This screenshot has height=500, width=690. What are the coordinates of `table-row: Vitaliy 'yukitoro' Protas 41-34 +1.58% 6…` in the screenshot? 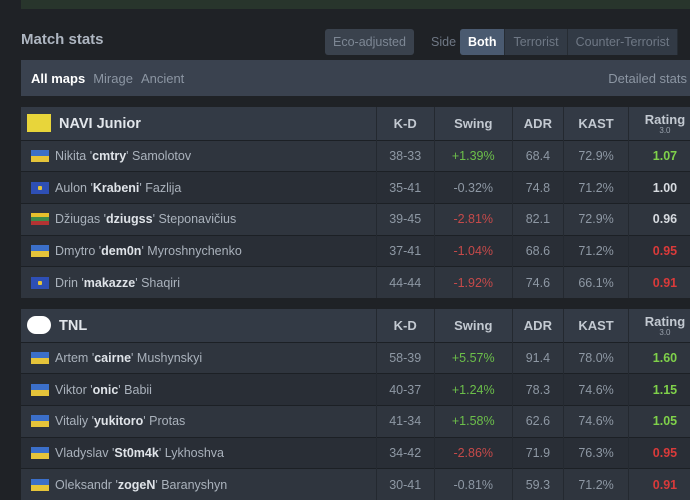 It's located at (355, 421).